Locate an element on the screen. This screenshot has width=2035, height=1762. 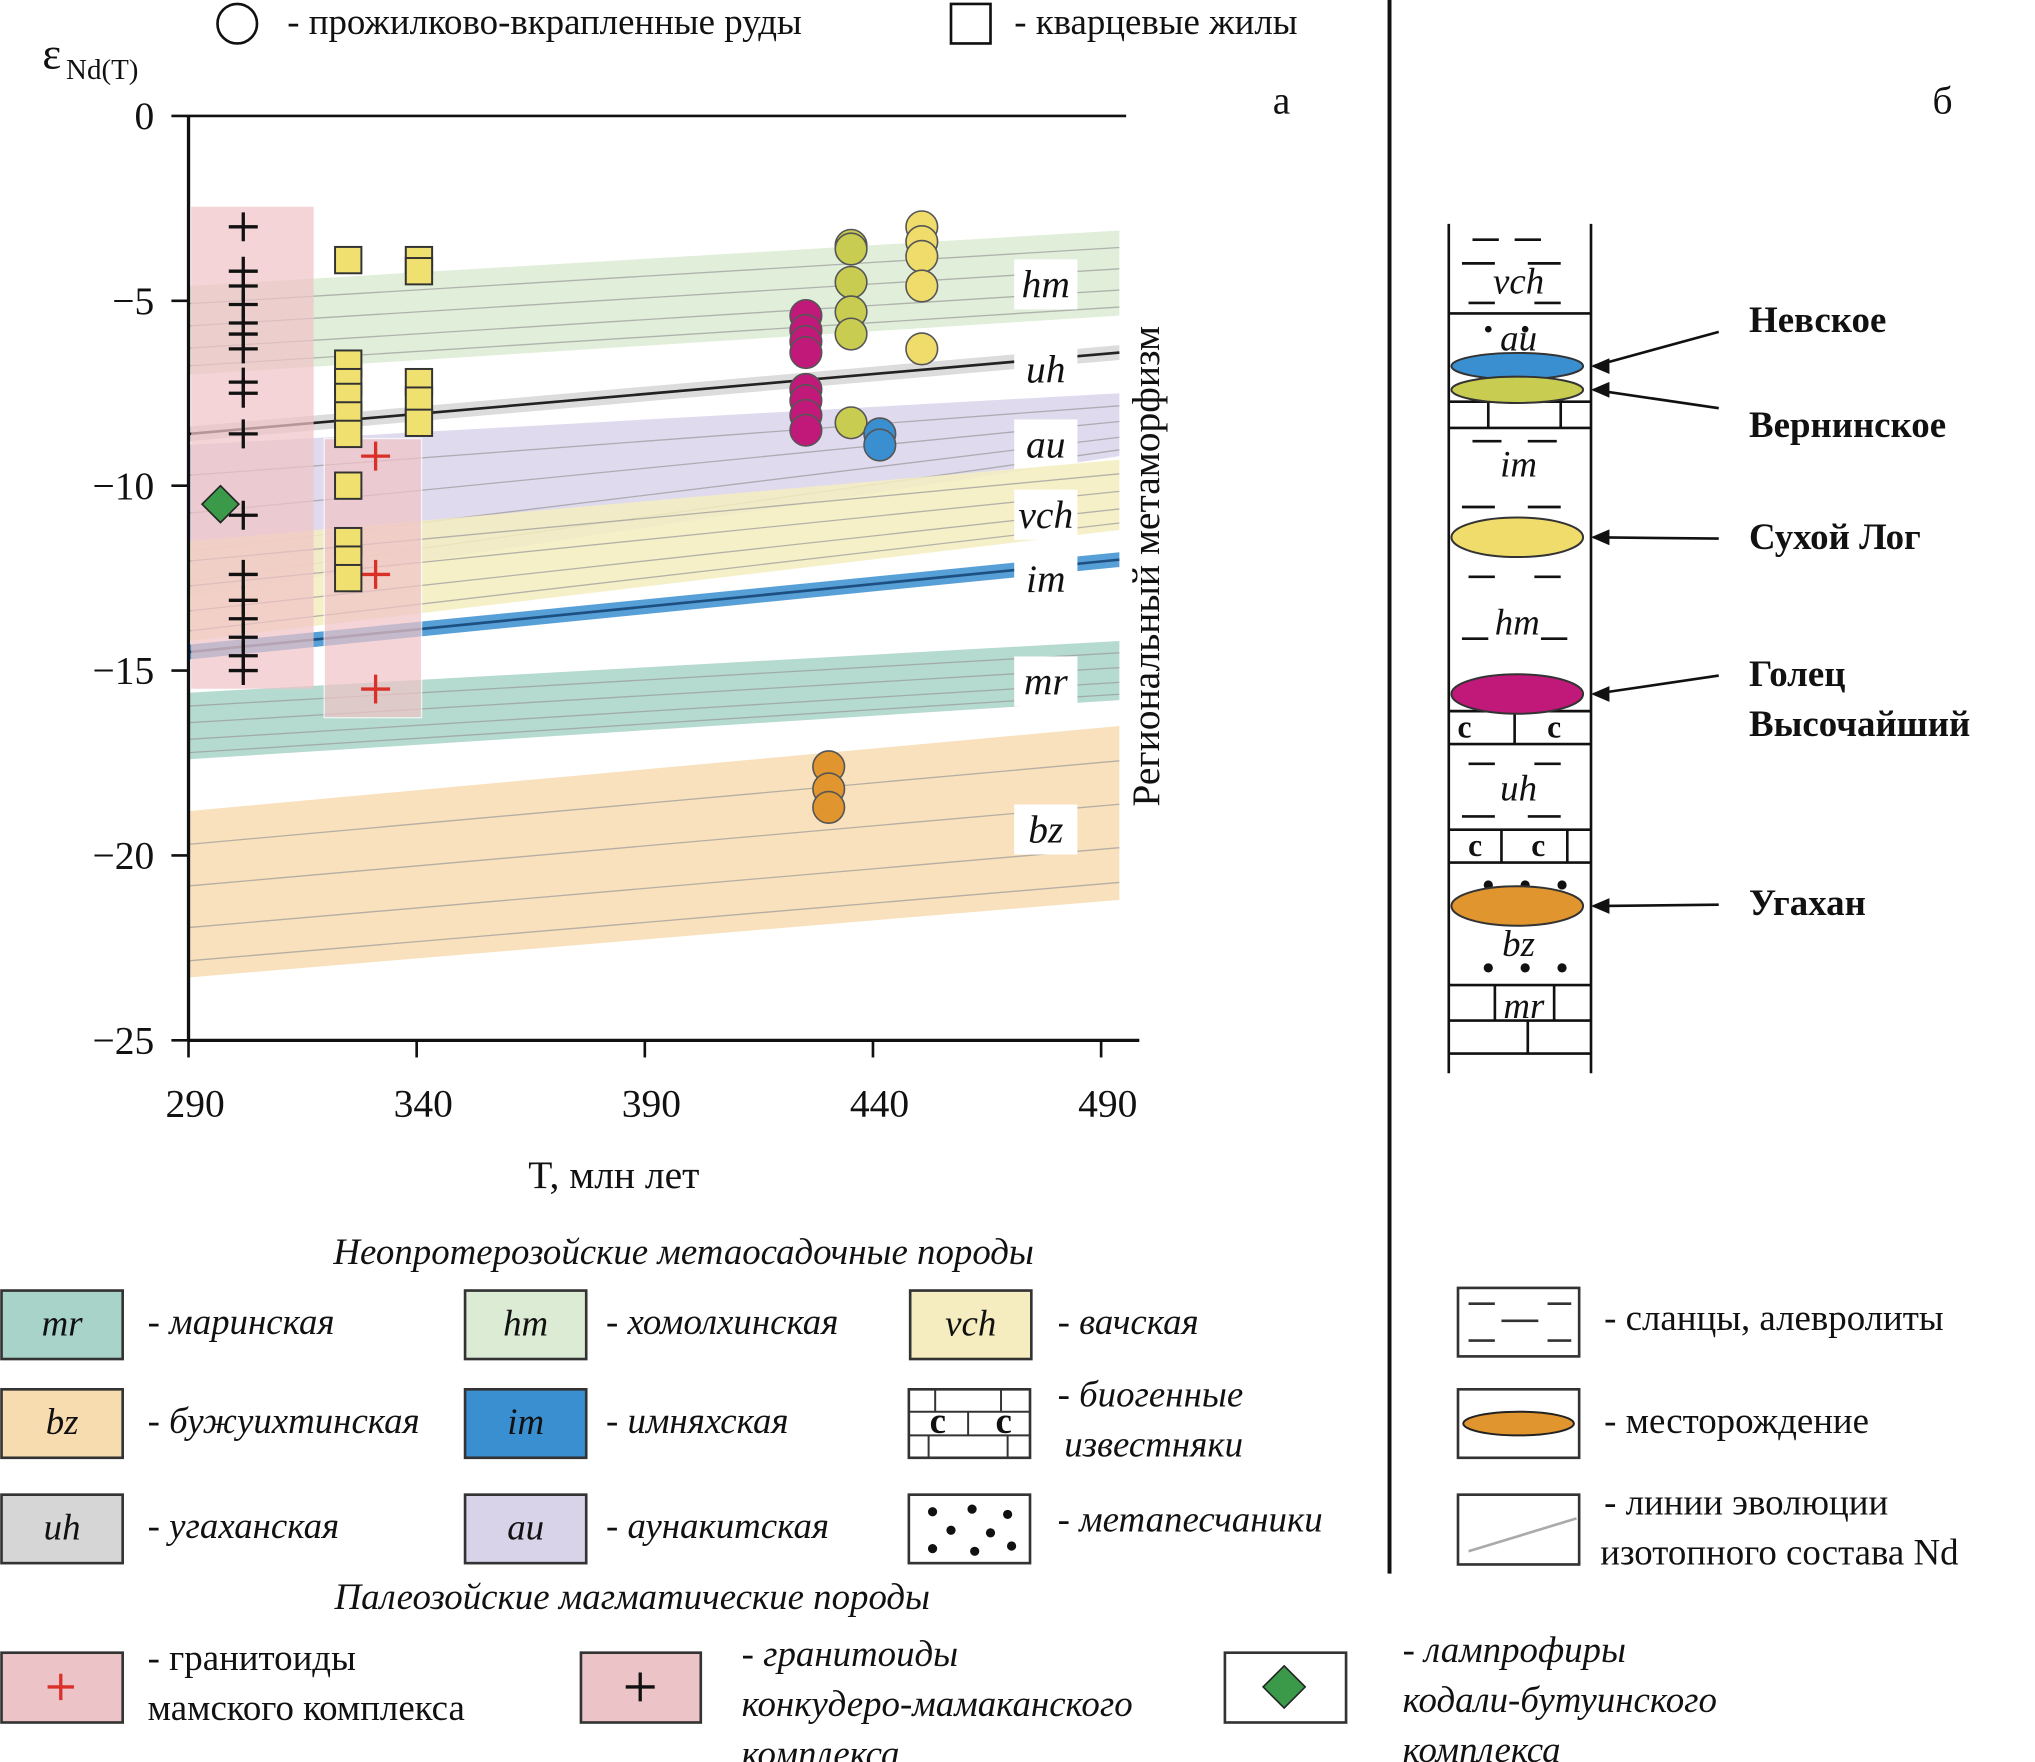
x-tick-label: 440 is located at coordinates (879, 1104).